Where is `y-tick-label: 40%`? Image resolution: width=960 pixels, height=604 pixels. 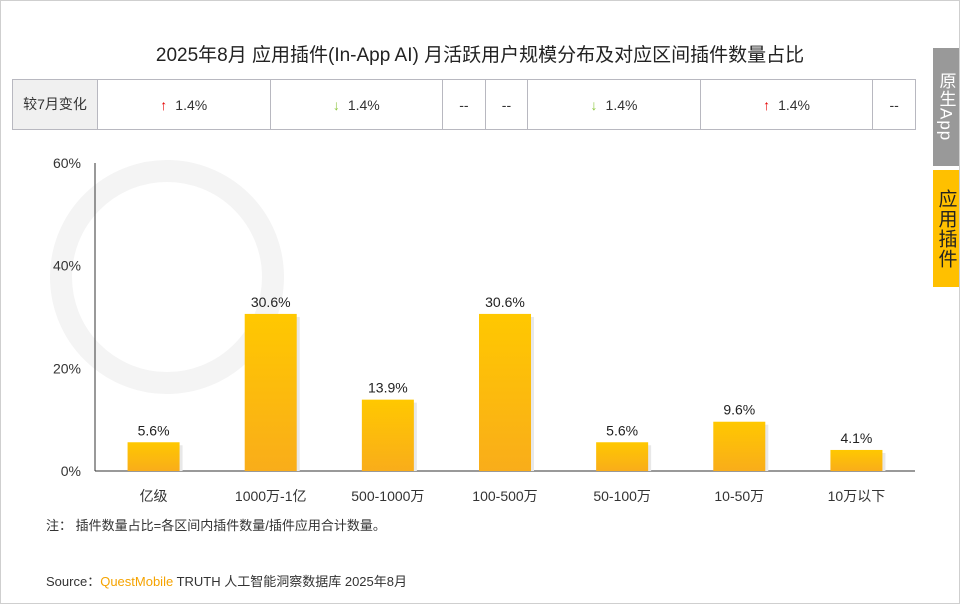
y-tick-label: 40% is located at coordinates (67, 266).